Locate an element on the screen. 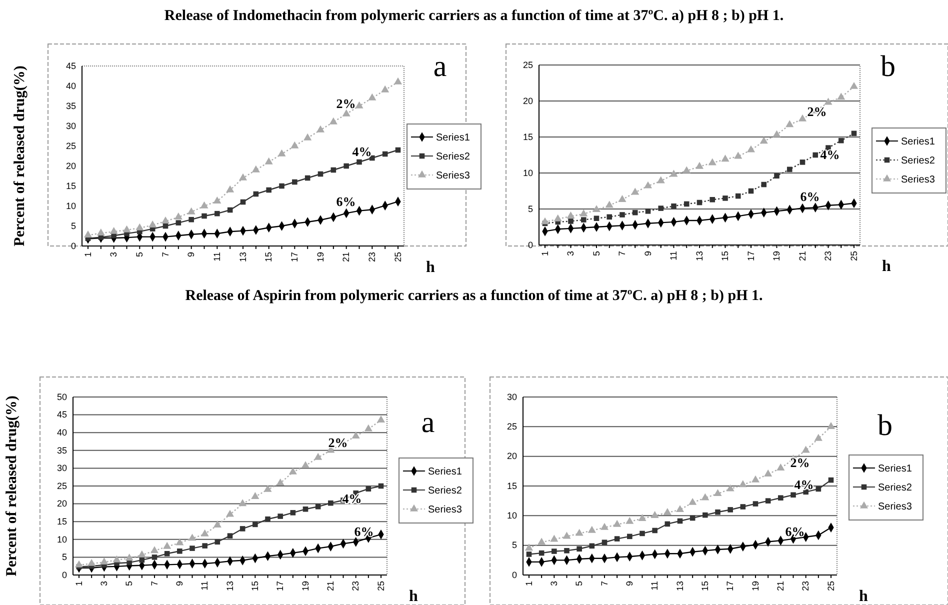 This screenshot has height=605, width=948. legend-label: Series3 is located at coordinates (453, 176).